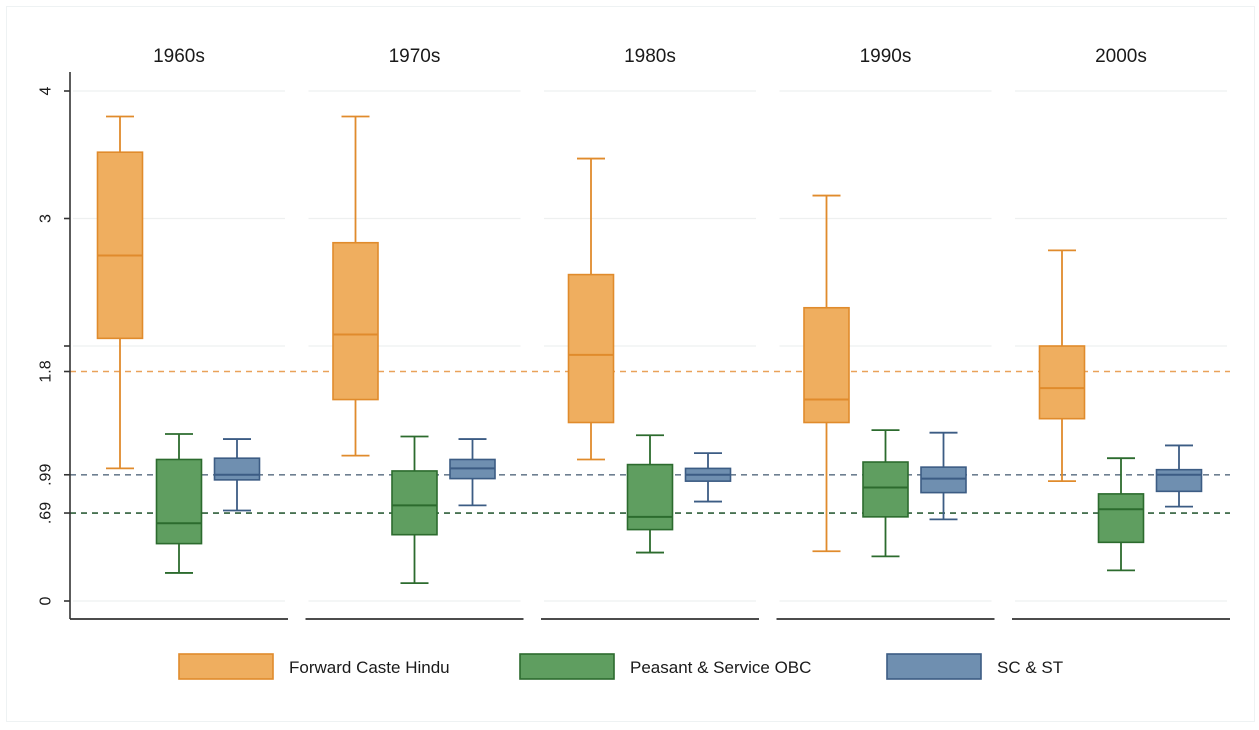 Image resolution: width=1259 pixels, height=730 pixels. I want to click on legend-item: SC & ST, so click(974, 666).